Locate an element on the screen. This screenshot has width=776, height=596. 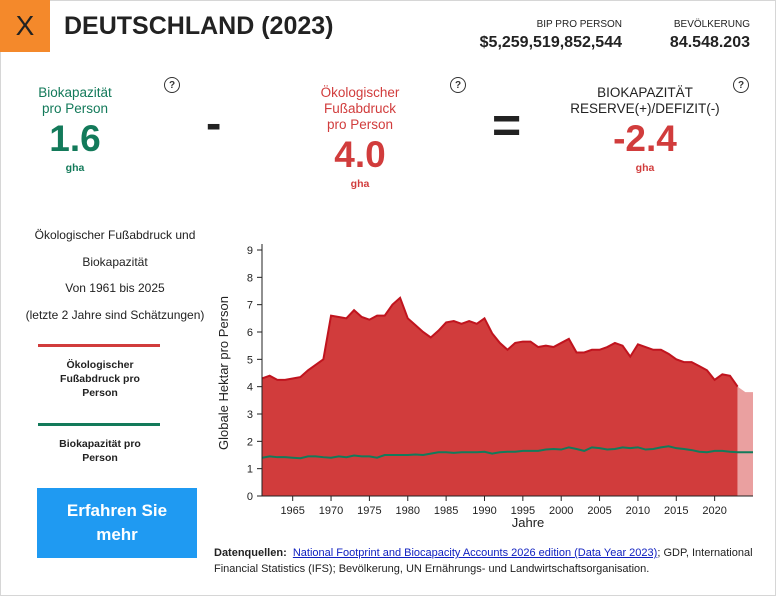
reserve-help-icon: ? is located at coordinates (741, 85).